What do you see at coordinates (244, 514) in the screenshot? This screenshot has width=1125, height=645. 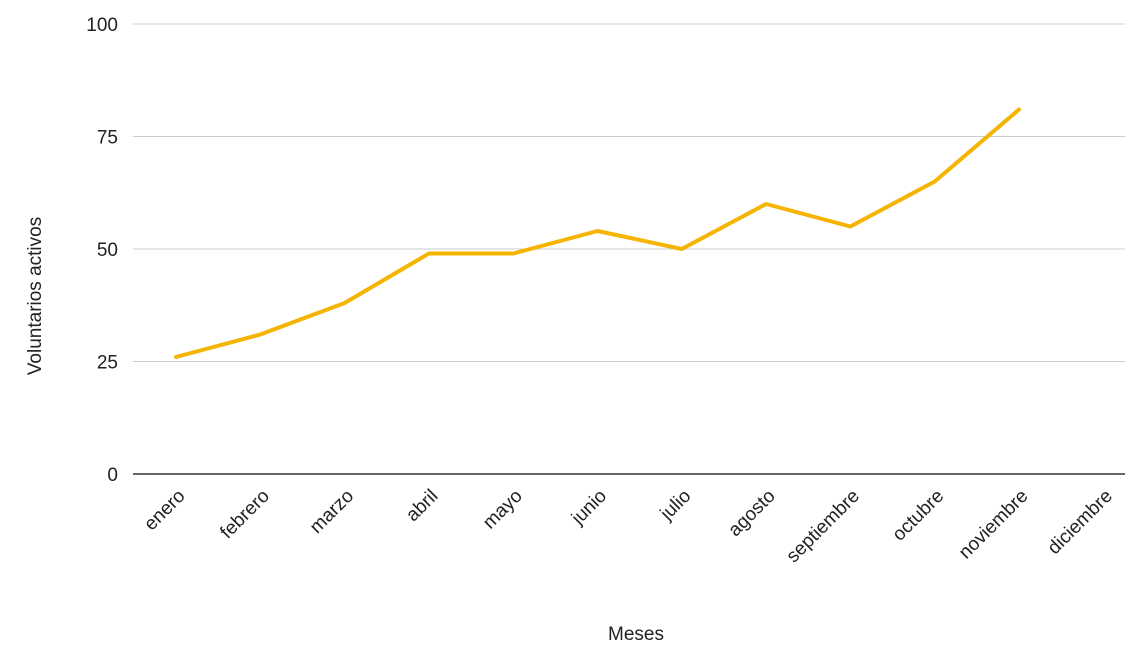 I see `x-tick-label: febrero` at bounding box center [244, 514].